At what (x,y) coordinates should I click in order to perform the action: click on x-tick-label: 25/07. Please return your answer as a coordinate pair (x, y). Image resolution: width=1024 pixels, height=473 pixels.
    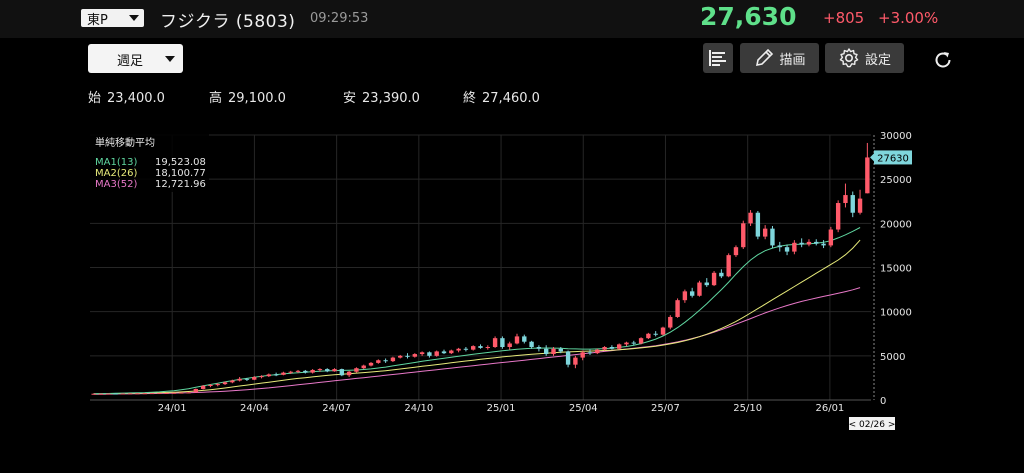
    Looking at the image, I should click on (665, 408).